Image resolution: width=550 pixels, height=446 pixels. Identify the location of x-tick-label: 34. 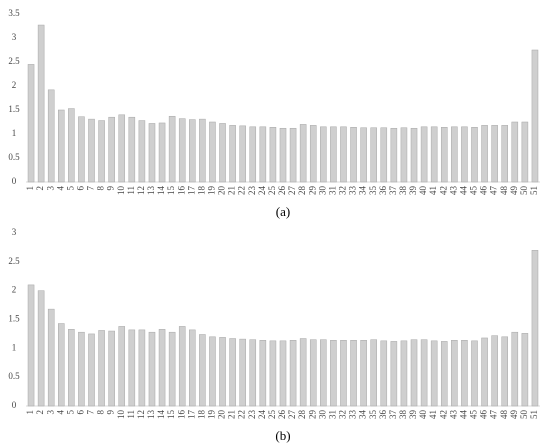
(363, 415).